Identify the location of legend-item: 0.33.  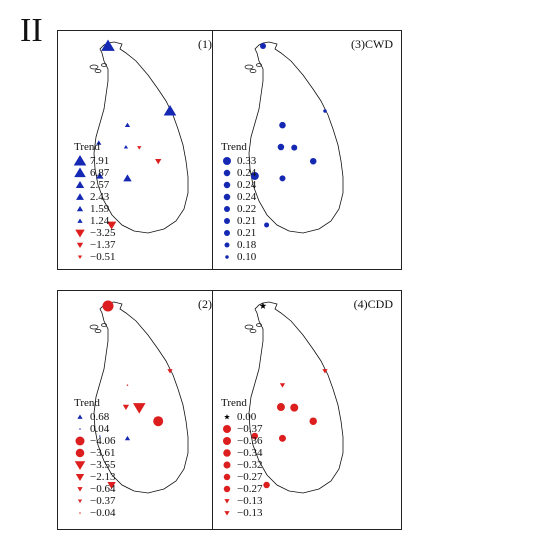
(237, 161).